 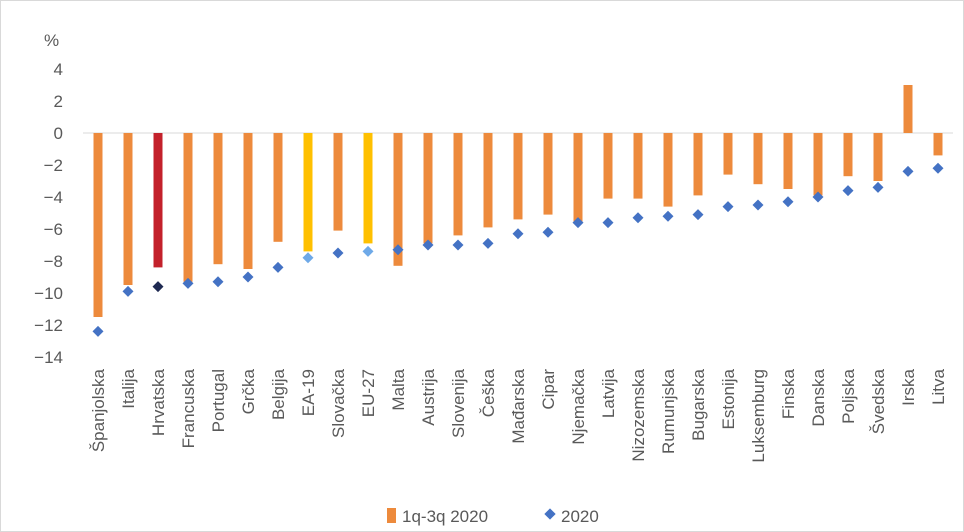 What do you see at coordinates (698, 215) in the screenshot?
I see `marker-Bugarska` at bounding box center [698, 215].